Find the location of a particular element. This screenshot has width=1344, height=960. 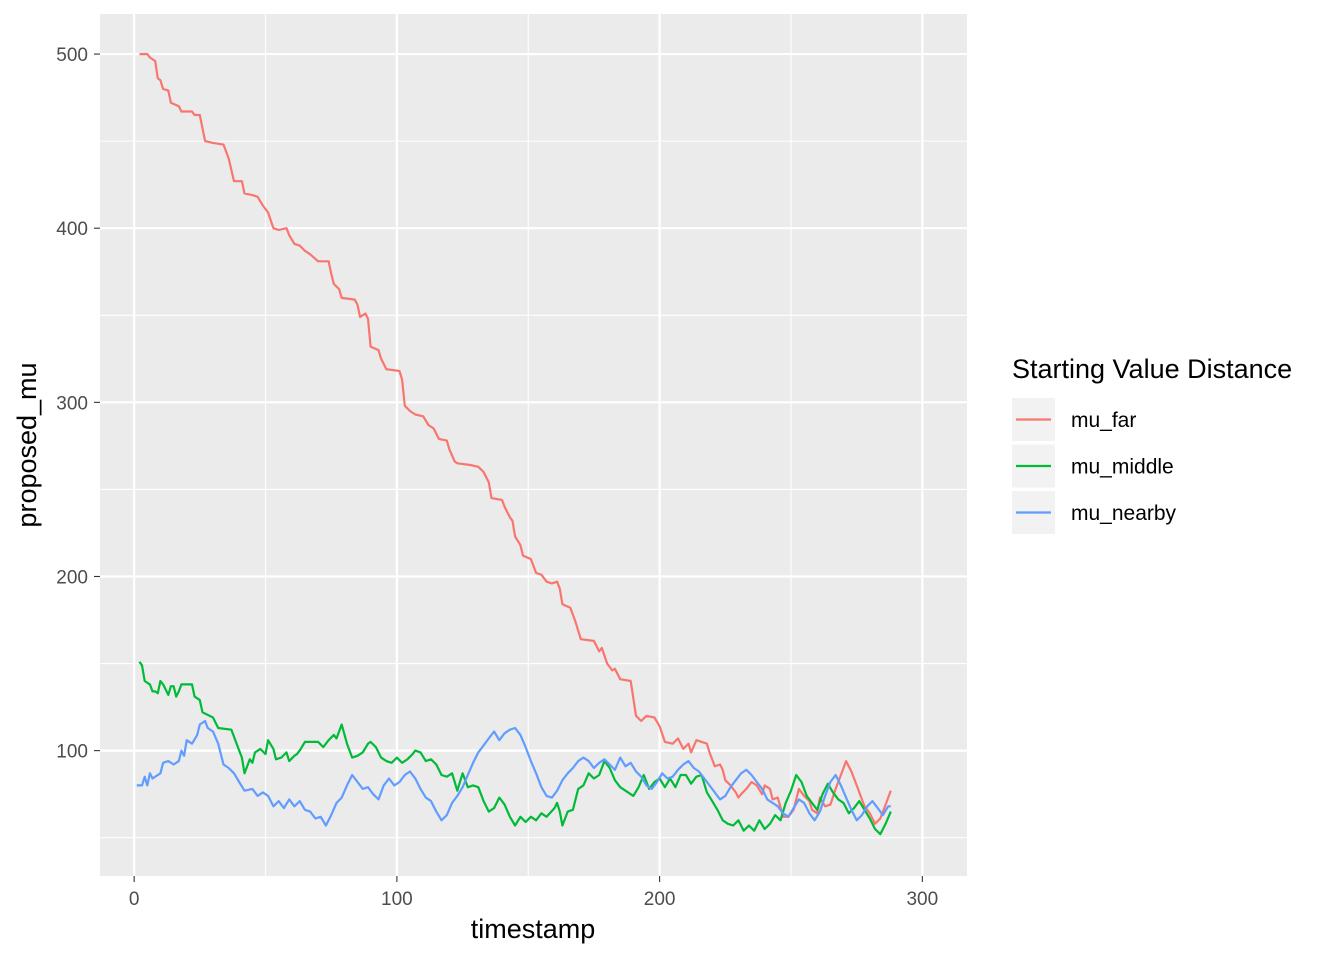

x-tick-label: 200 is located at coordinates (660, 899).